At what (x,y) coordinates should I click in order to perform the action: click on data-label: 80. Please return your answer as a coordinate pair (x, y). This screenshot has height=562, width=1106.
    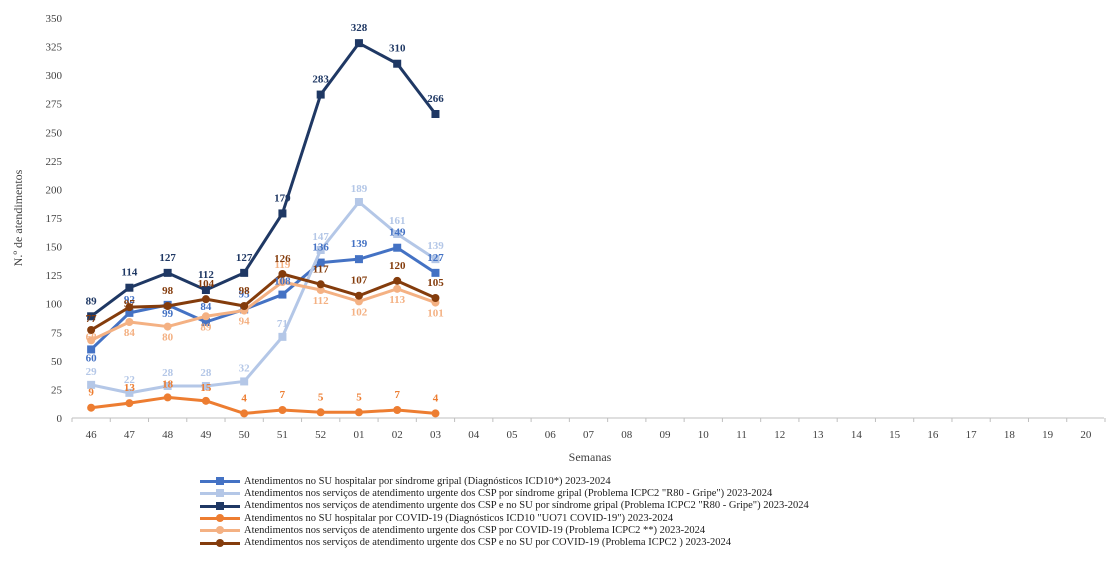
    Looking at the image, I should click on (168, 338).